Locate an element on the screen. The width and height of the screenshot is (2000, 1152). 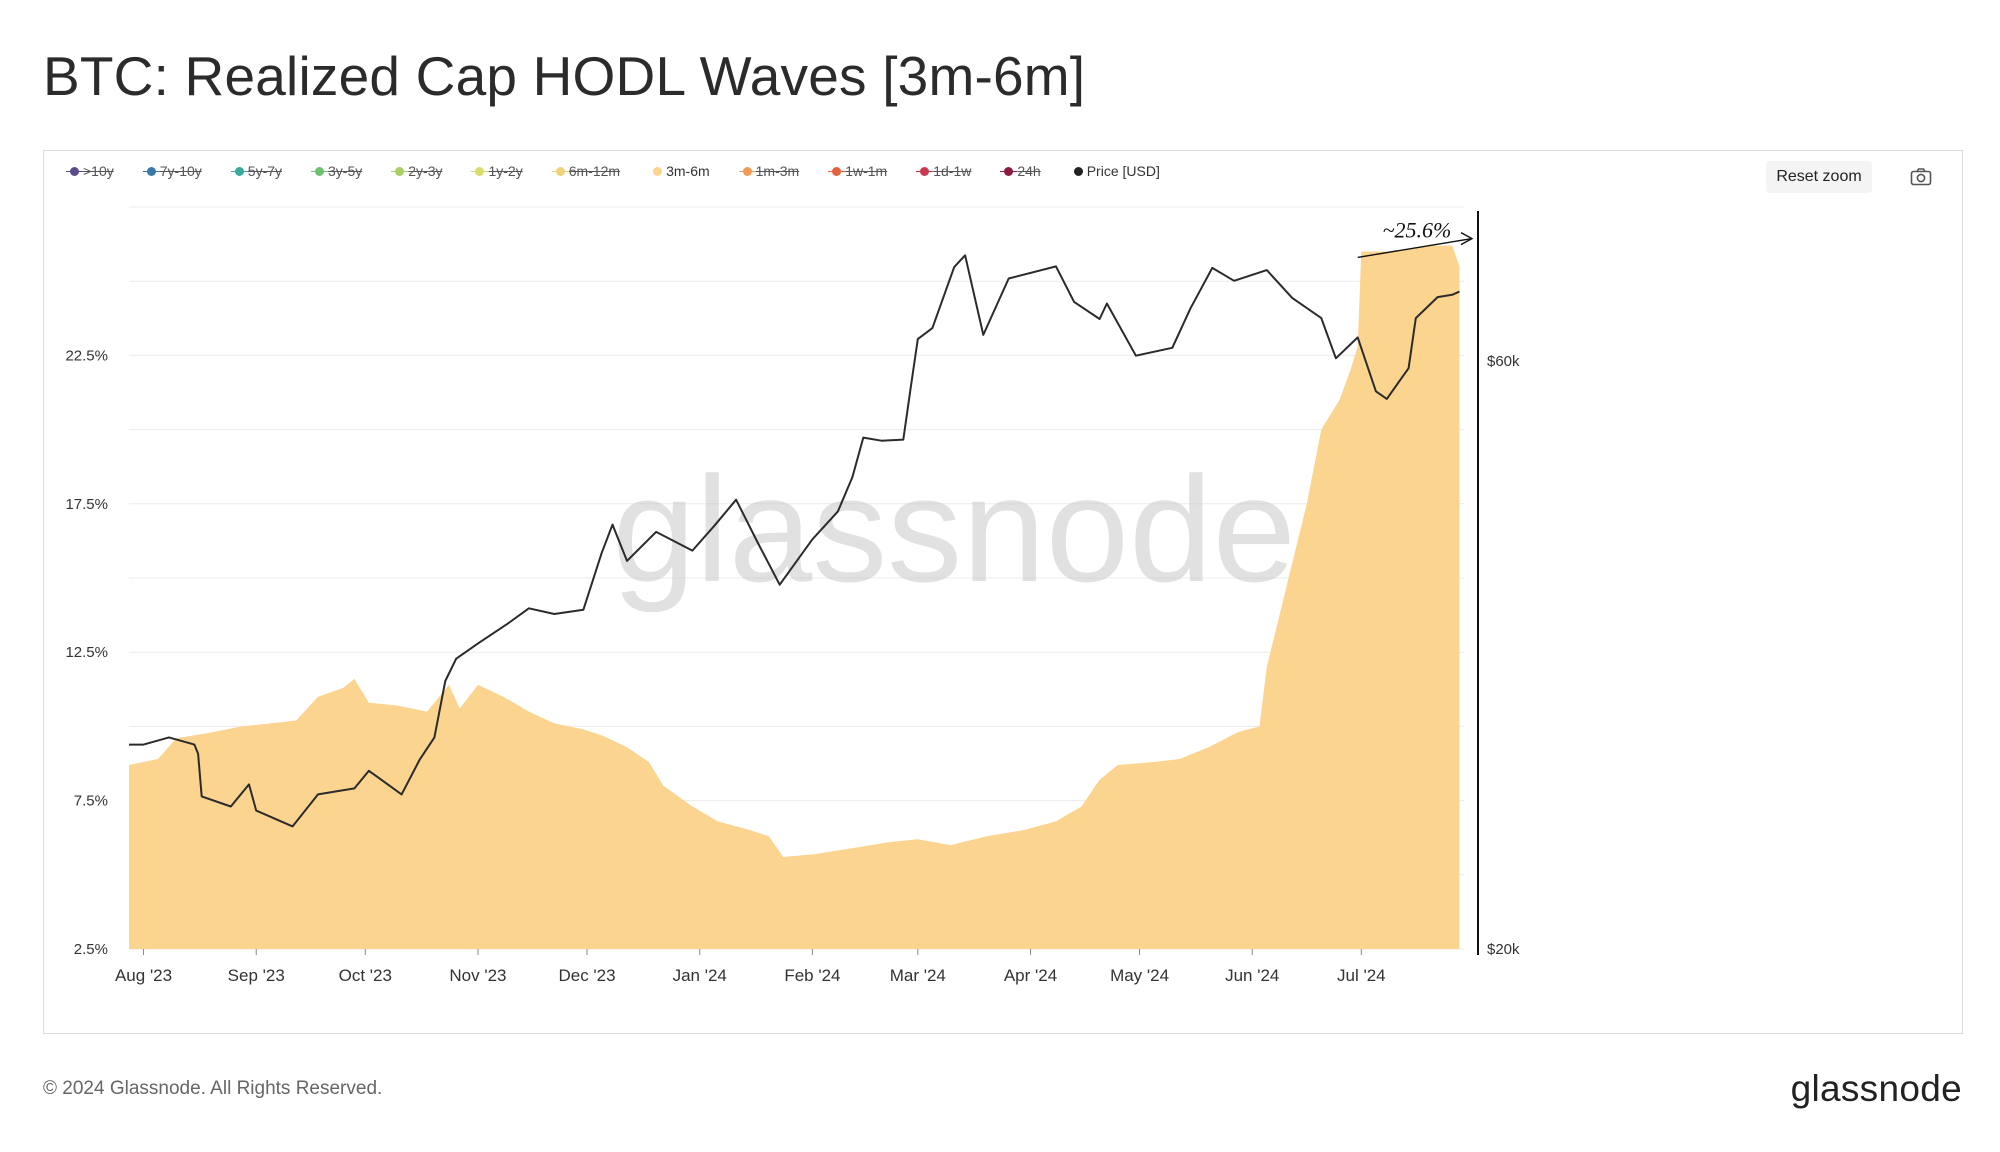
legend-label: 2y-3y is located at coordinates (425, 171).